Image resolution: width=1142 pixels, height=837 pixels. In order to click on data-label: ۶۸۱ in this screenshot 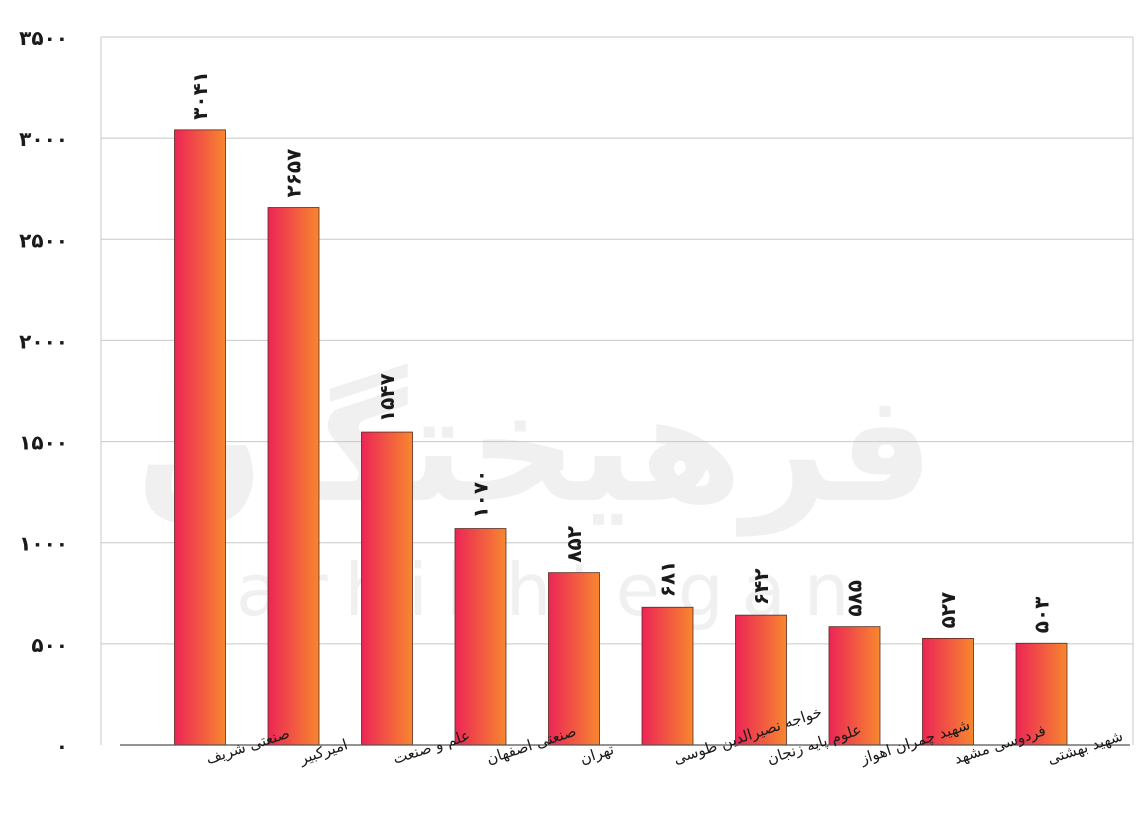, I will do `click(668, 579)`.